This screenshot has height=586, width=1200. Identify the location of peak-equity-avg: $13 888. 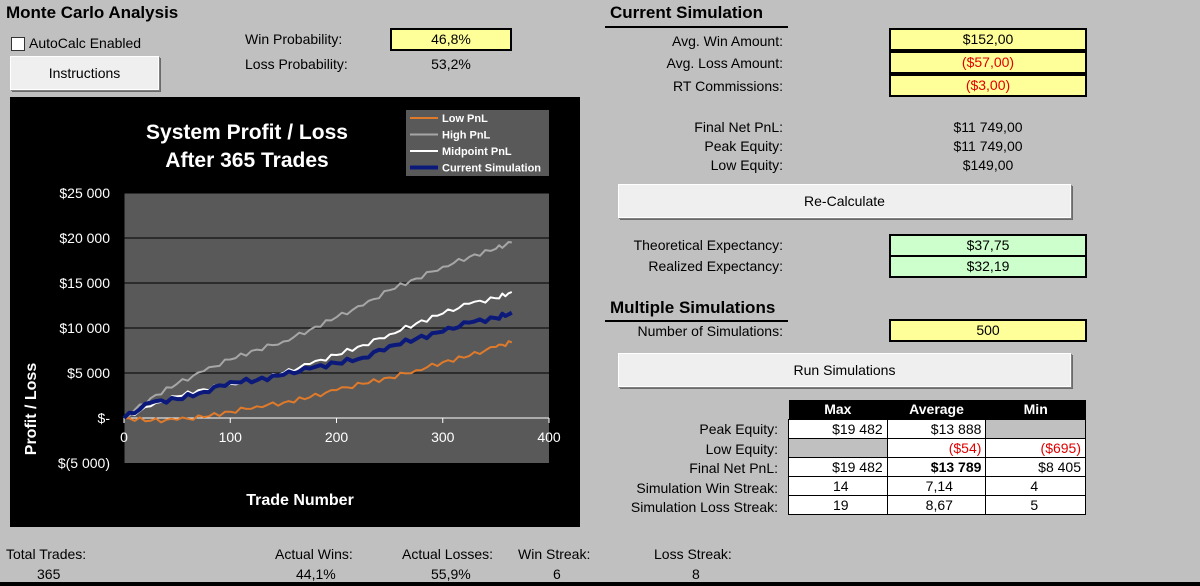
(936, 428).